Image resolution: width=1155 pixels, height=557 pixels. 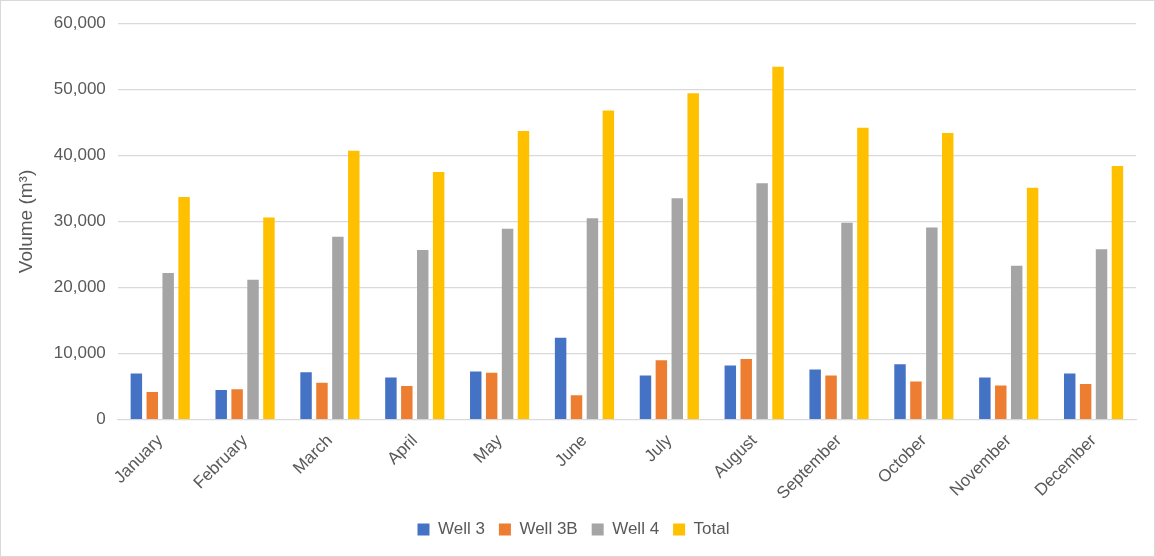 I want to click on legend-label: Well 4, so click(x=636, y=529).